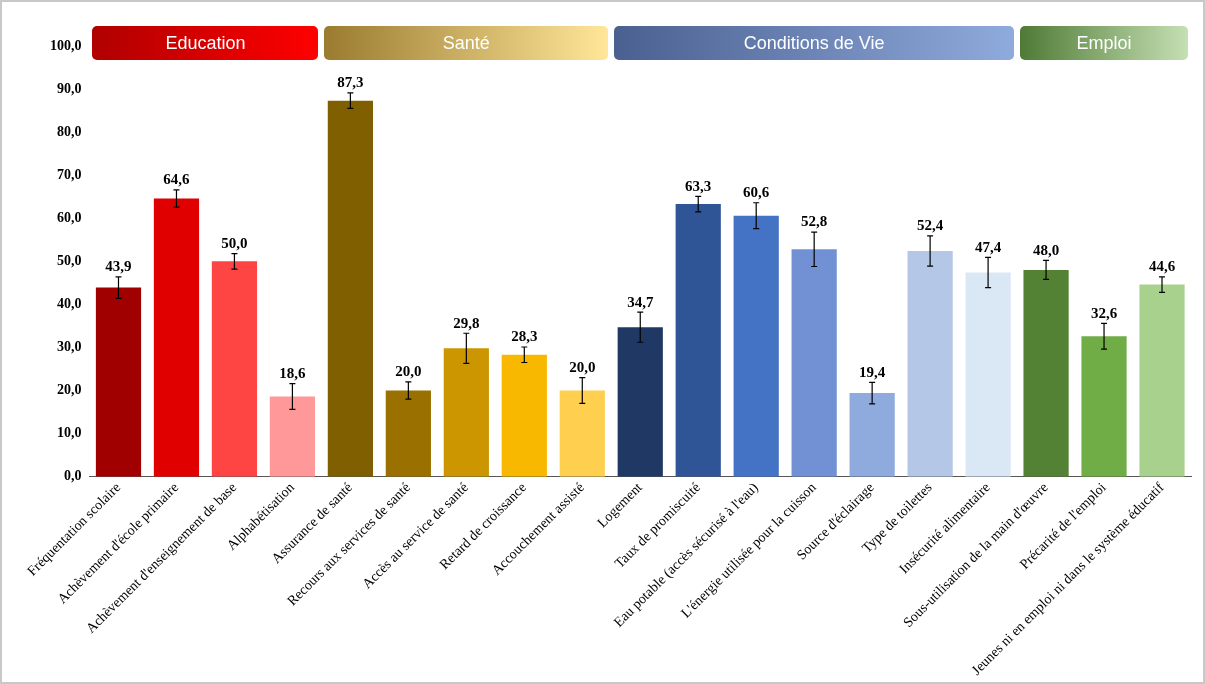  Describe the element at coordinates (988, 246) in the screenshot. I see `data-label: 47,4` at that location.